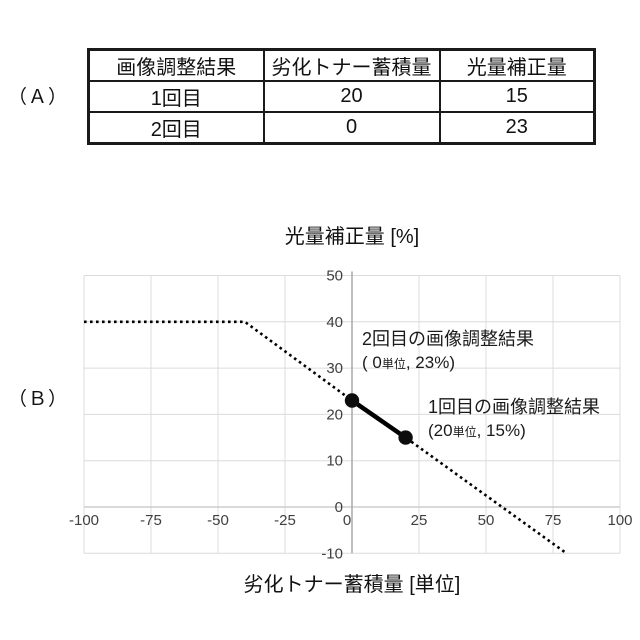 This screenshot has height=640, width=640. I want to click on x-tick-label: 50, so click(486, 520).